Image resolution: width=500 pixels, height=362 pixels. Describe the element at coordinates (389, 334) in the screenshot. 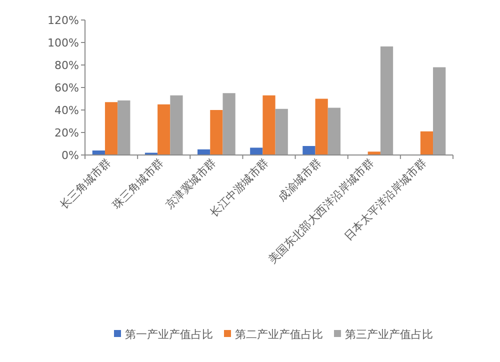

I see `legend-label: 第三产业产值占比` at that location.